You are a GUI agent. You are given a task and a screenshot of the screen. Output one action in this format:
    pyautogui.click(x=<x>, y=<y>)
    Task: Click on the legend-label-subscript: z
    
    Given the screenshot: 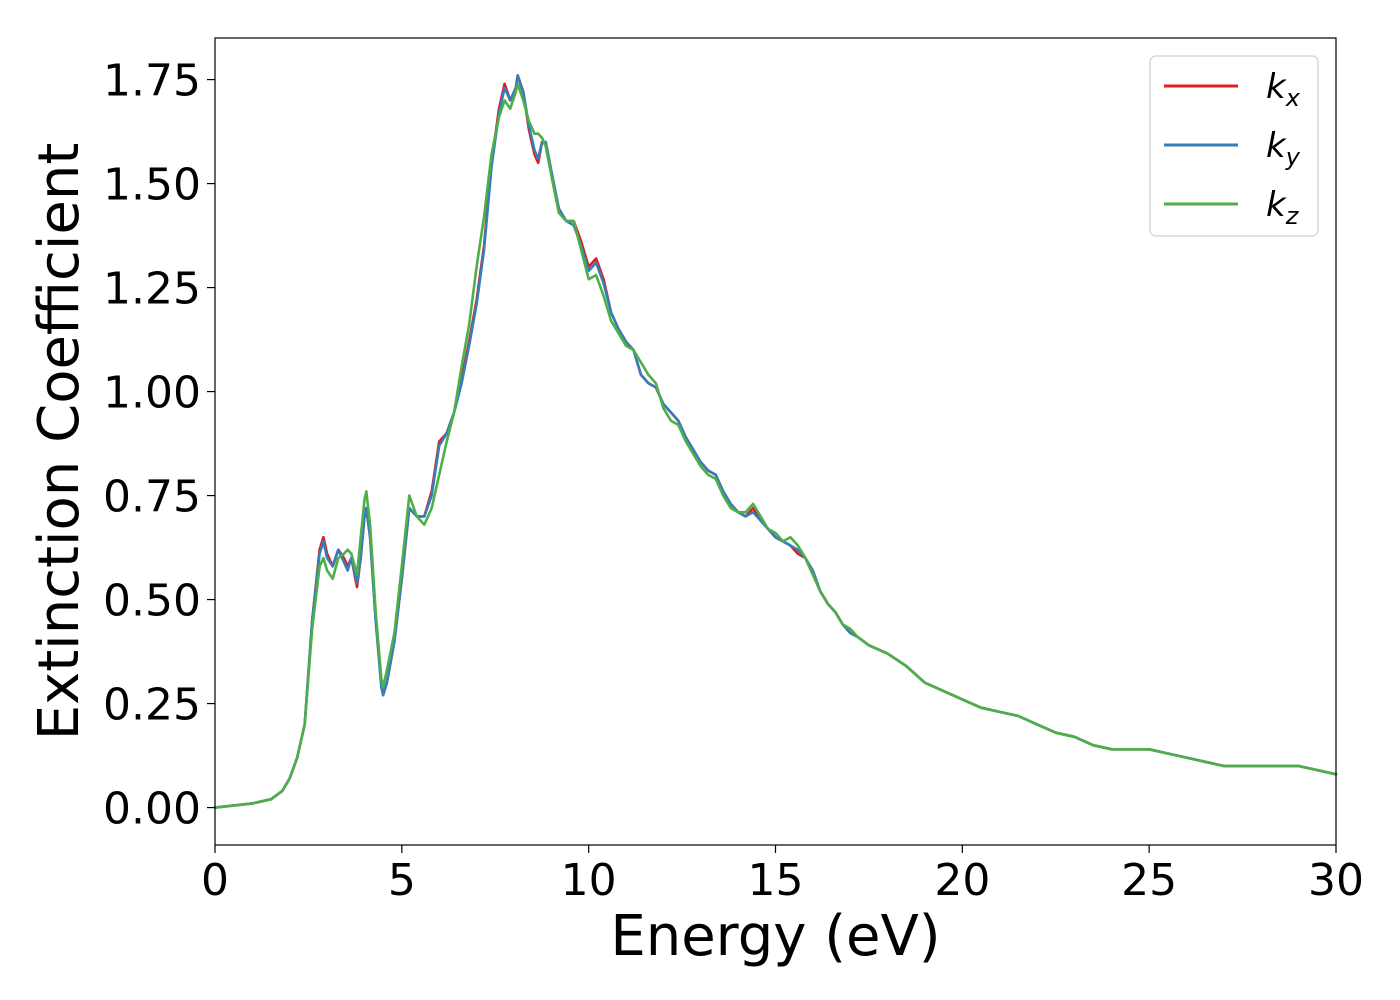 What is the action you would take?
    pyautogui.click(x=1292, y=216)
    